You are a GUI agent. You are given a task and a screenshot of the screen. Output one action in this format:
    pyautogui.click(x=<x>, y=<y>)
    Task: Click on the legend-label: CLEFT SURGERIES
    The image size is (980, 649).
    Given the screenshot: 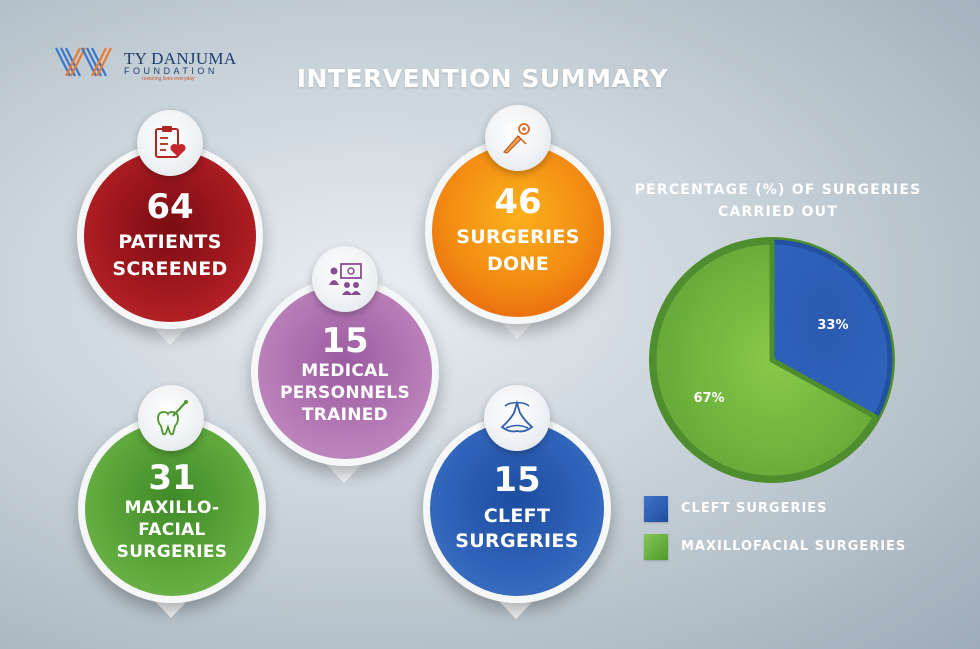 What is the action you would take?
    pyautogui.click(x=754, y=508)
    